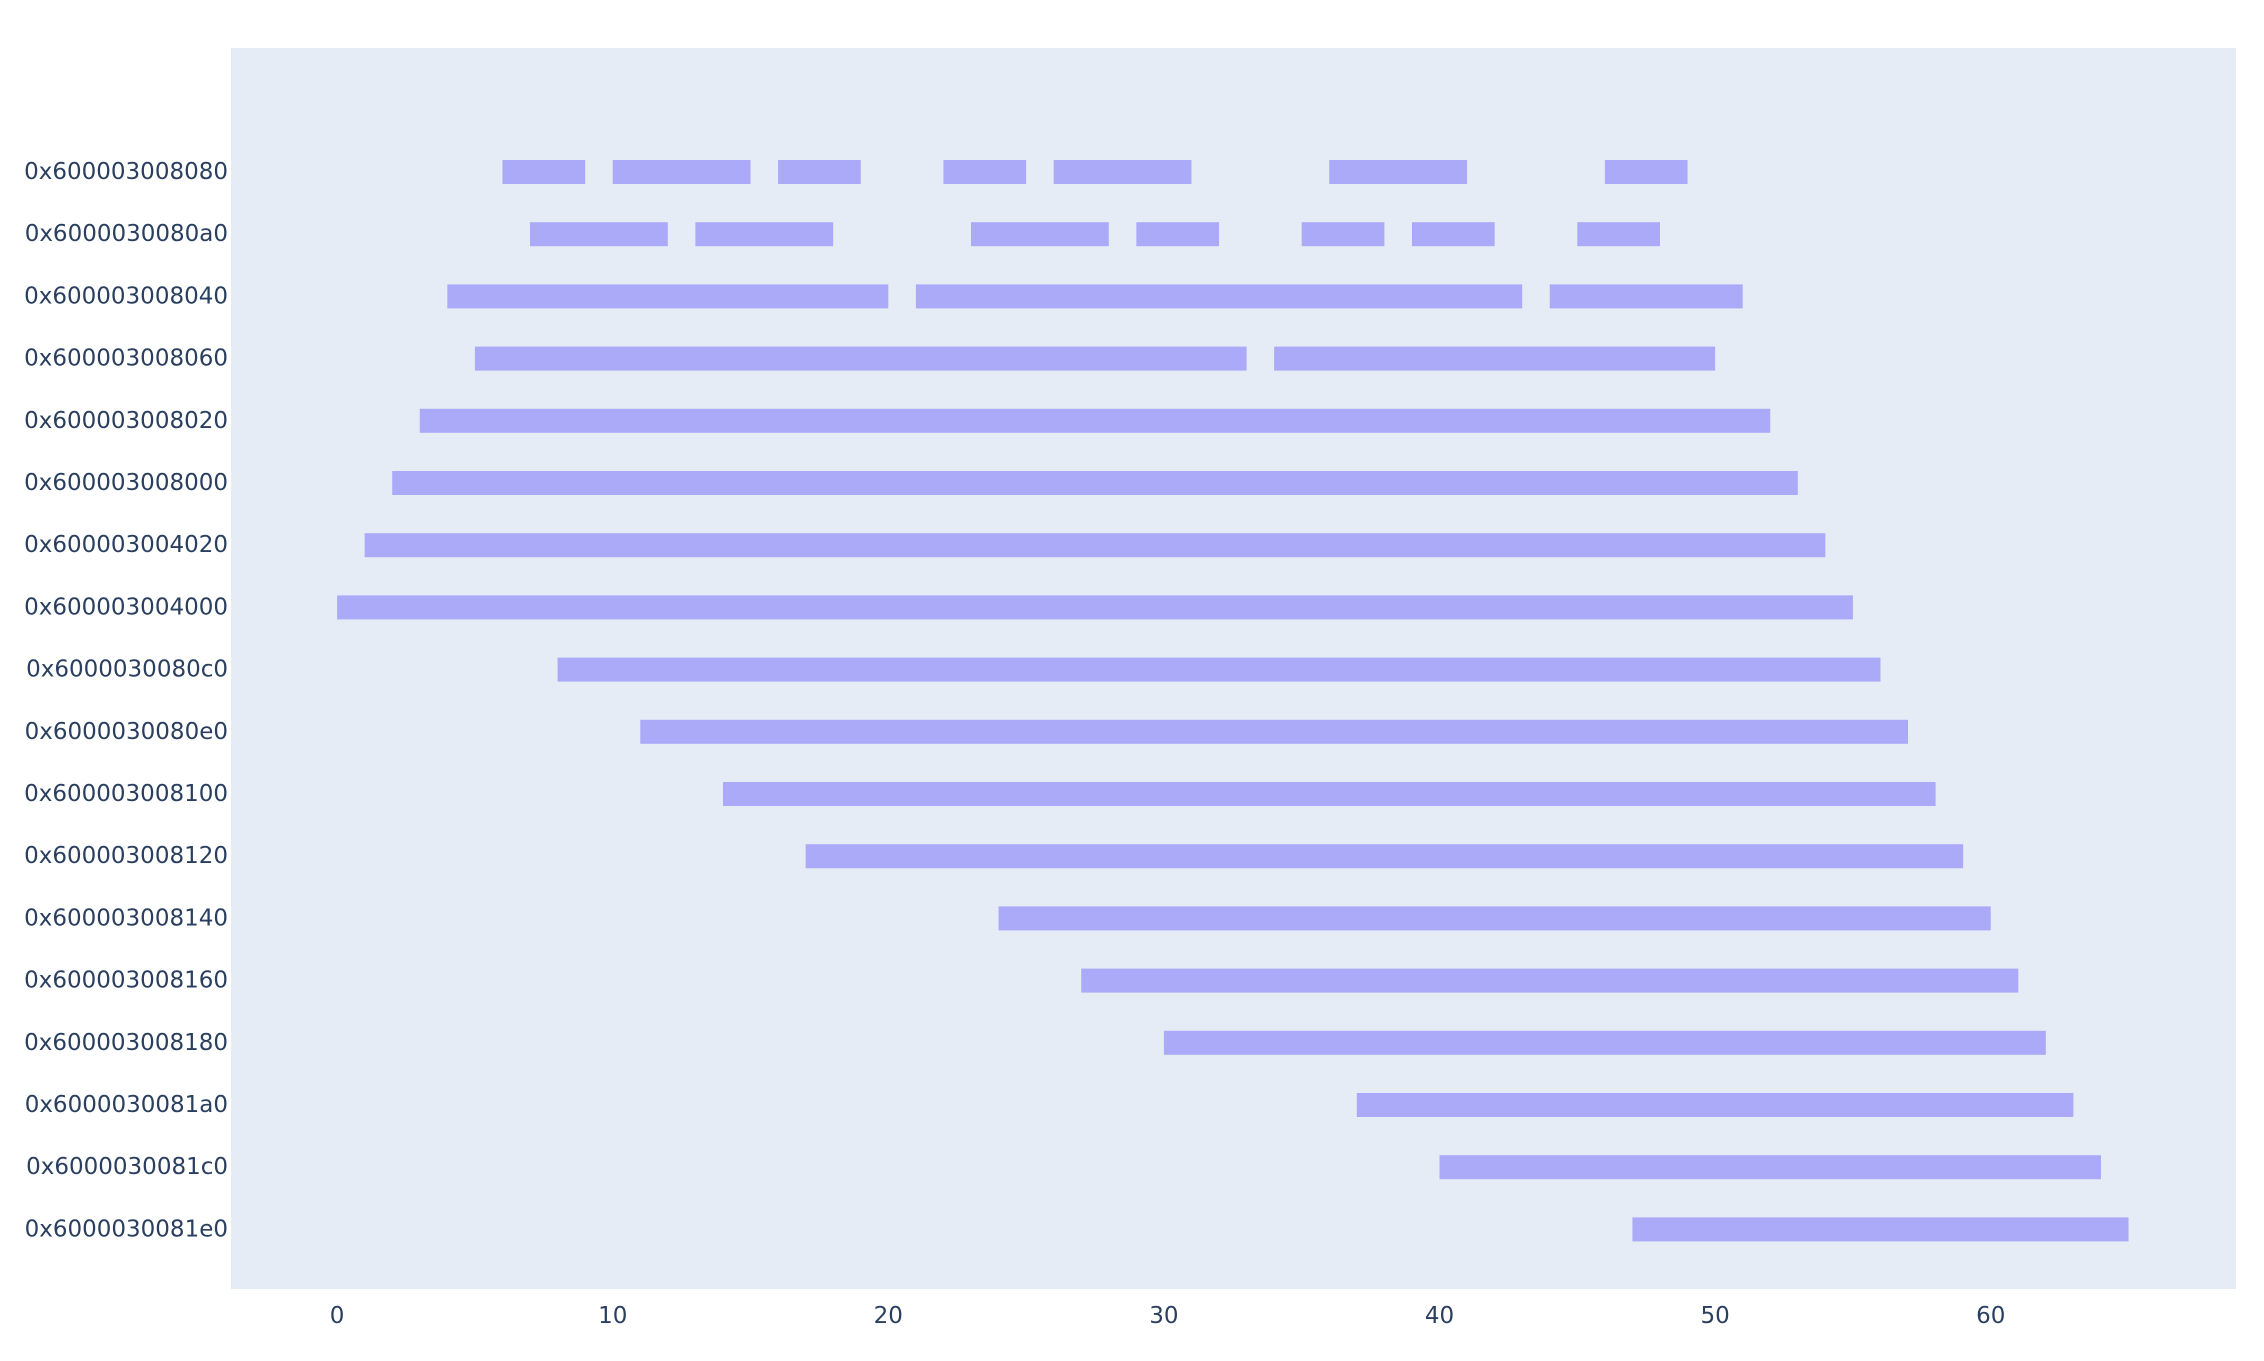 This screenshot has height=1361, width=2264. I want to click on x-tick-label: 10, so click(612, 1316).